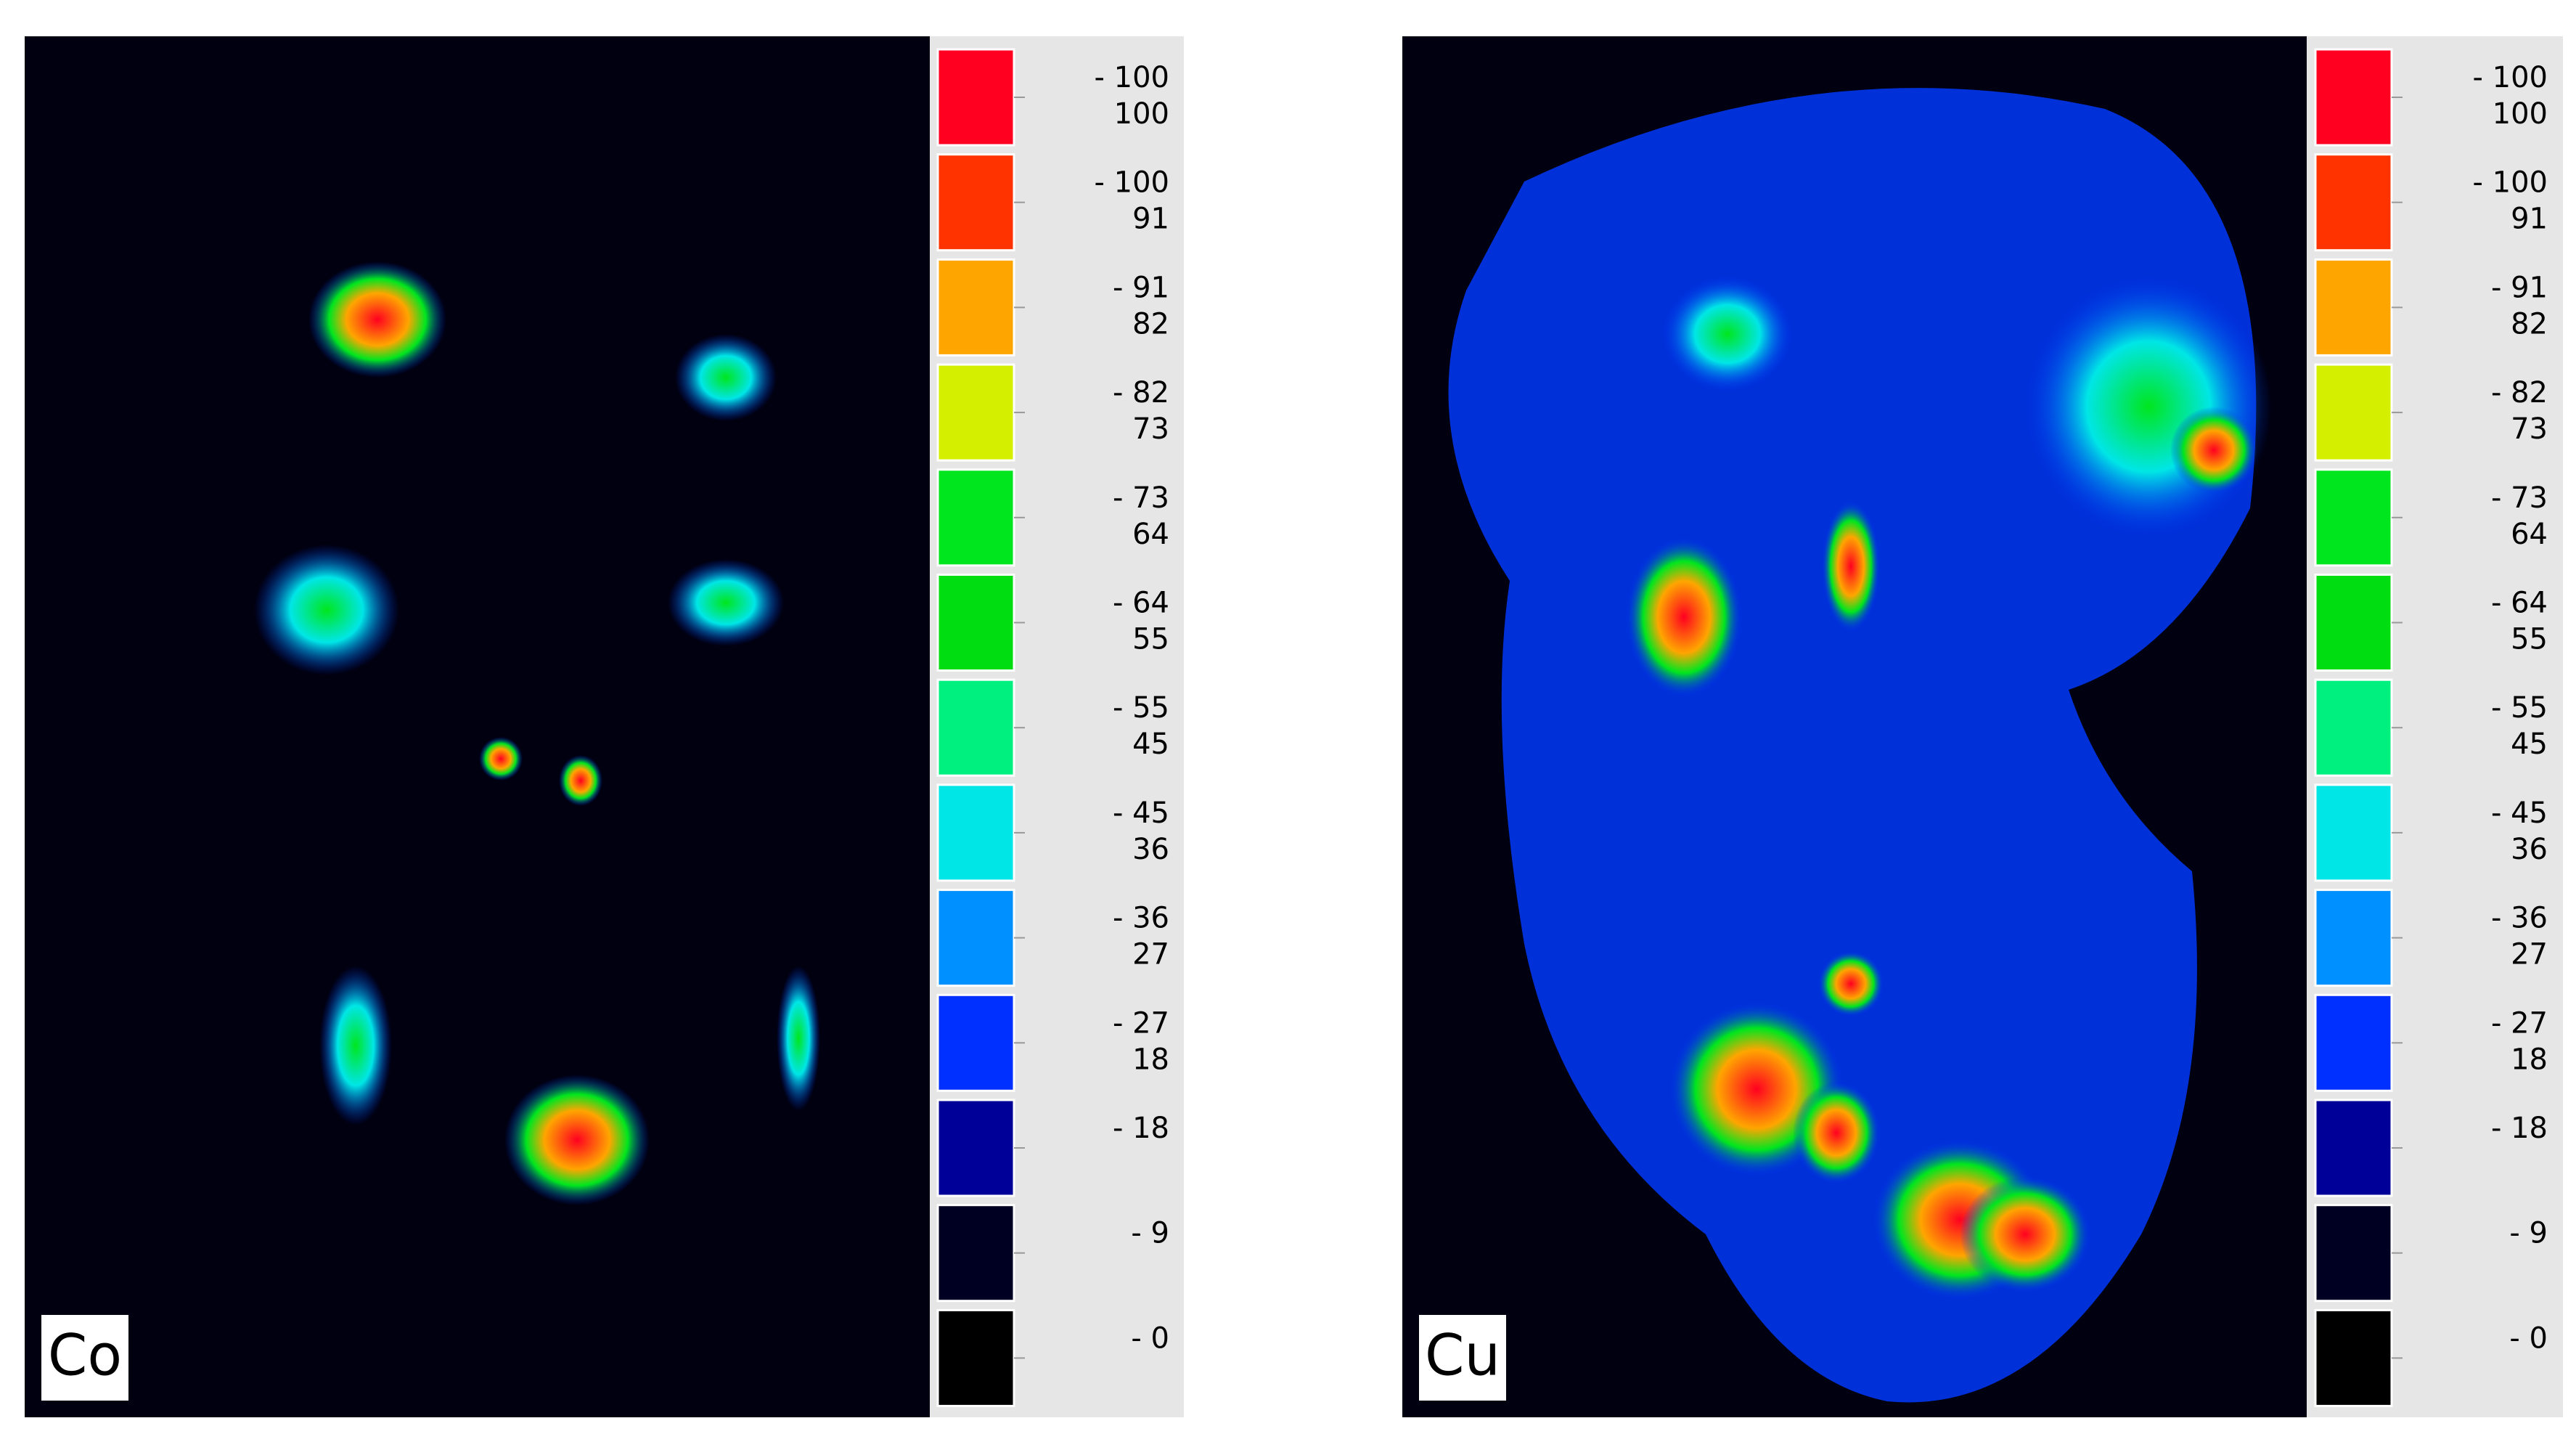 The height and width of the screenshot is (1434, 2576). I want to click on panel-label: Cu, so click(1463, 1355).